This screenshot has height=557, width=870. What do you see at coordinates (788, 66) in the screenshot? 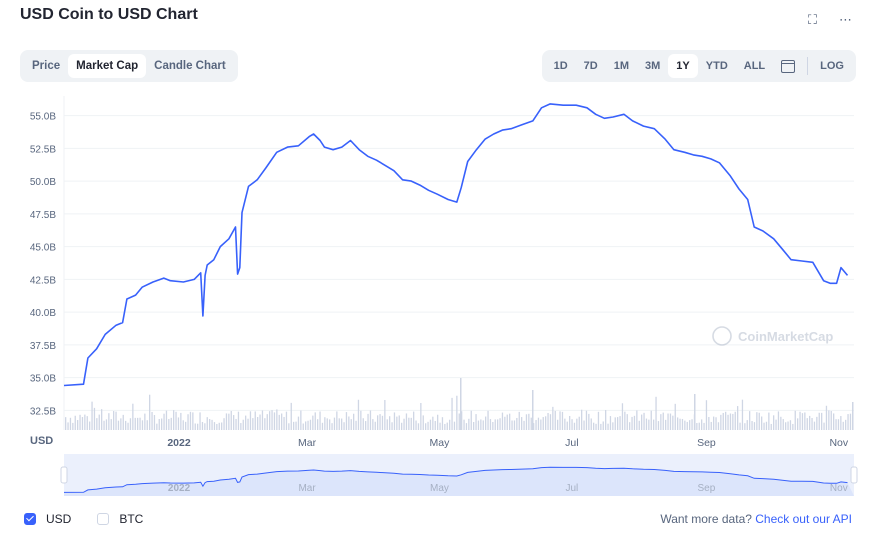
I see `calendar-icon` at bounding box center [788, 66].